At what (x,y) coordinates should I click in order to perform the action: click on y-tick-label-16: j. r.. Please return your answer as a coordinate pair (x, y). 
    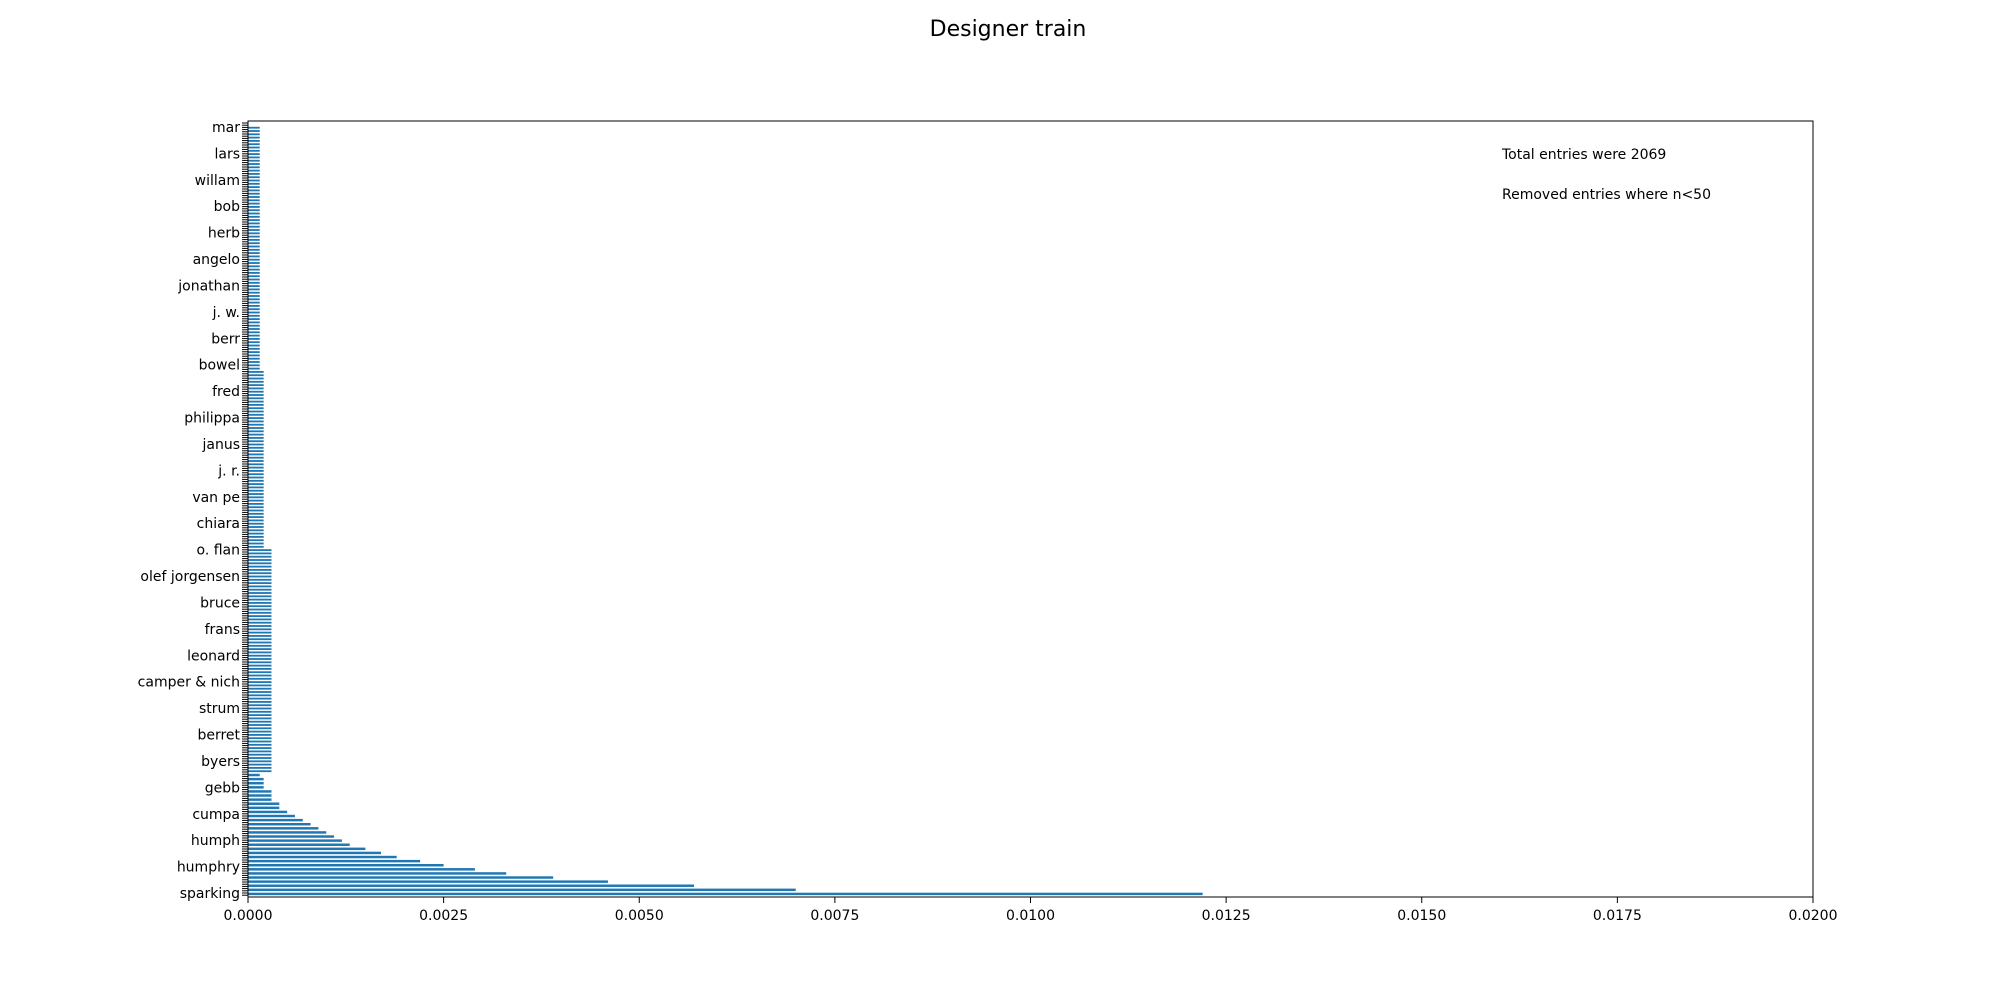
    Looking at the image, I should click on (228, 471).